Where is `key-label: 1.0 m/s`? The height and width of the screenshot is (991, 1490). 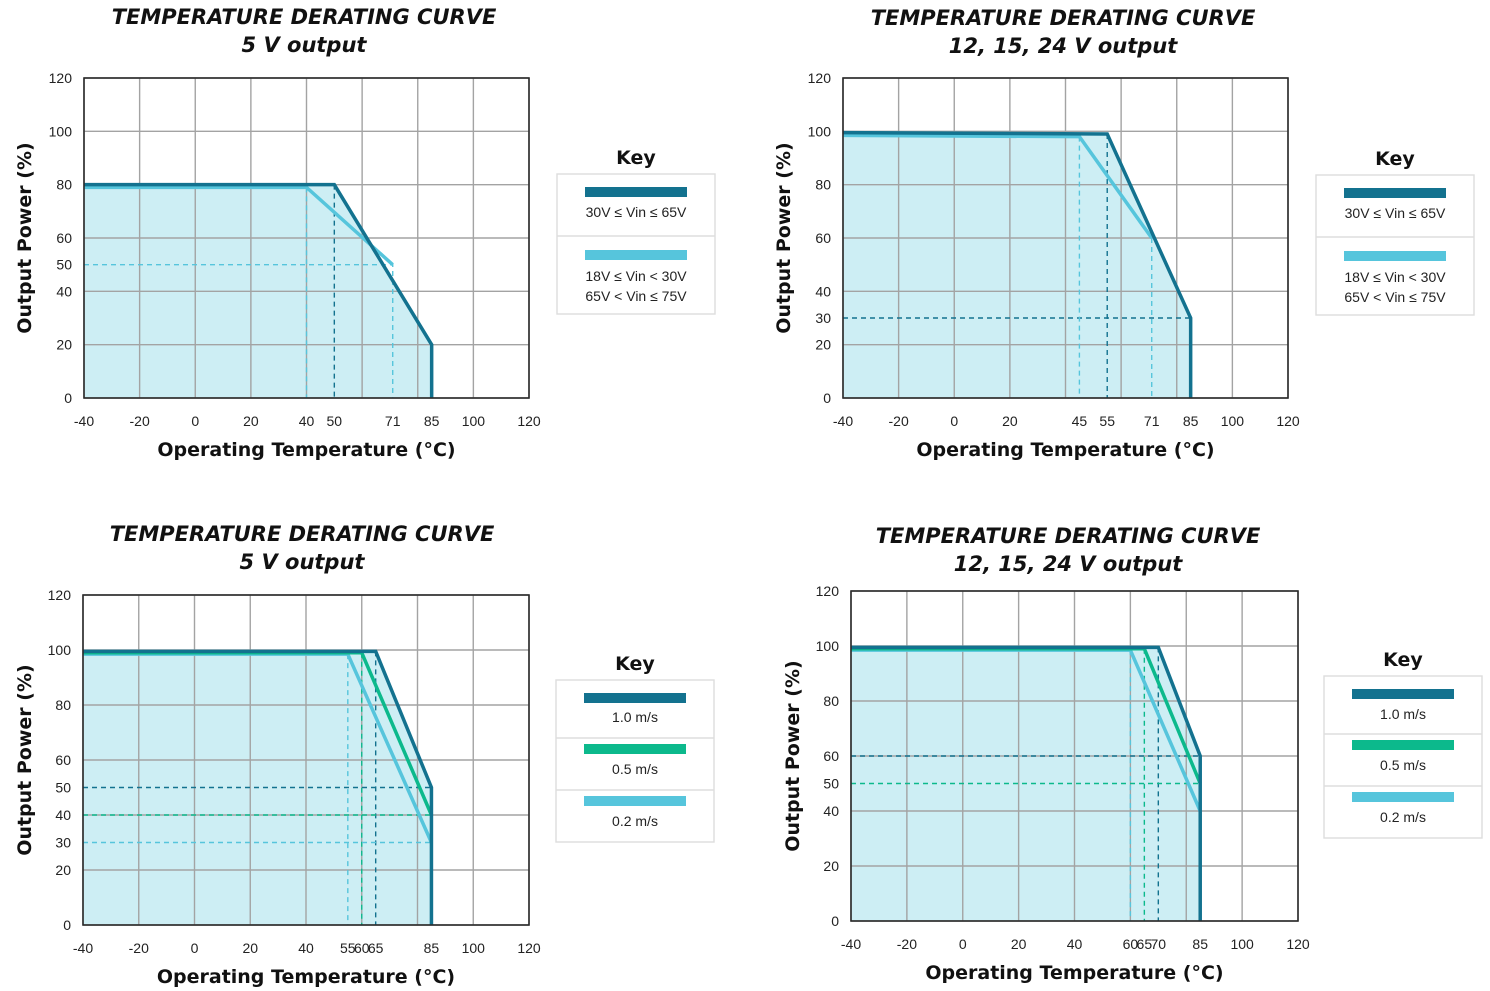 key-label: 1.0 m/s is located at coordinates (1403, 714).